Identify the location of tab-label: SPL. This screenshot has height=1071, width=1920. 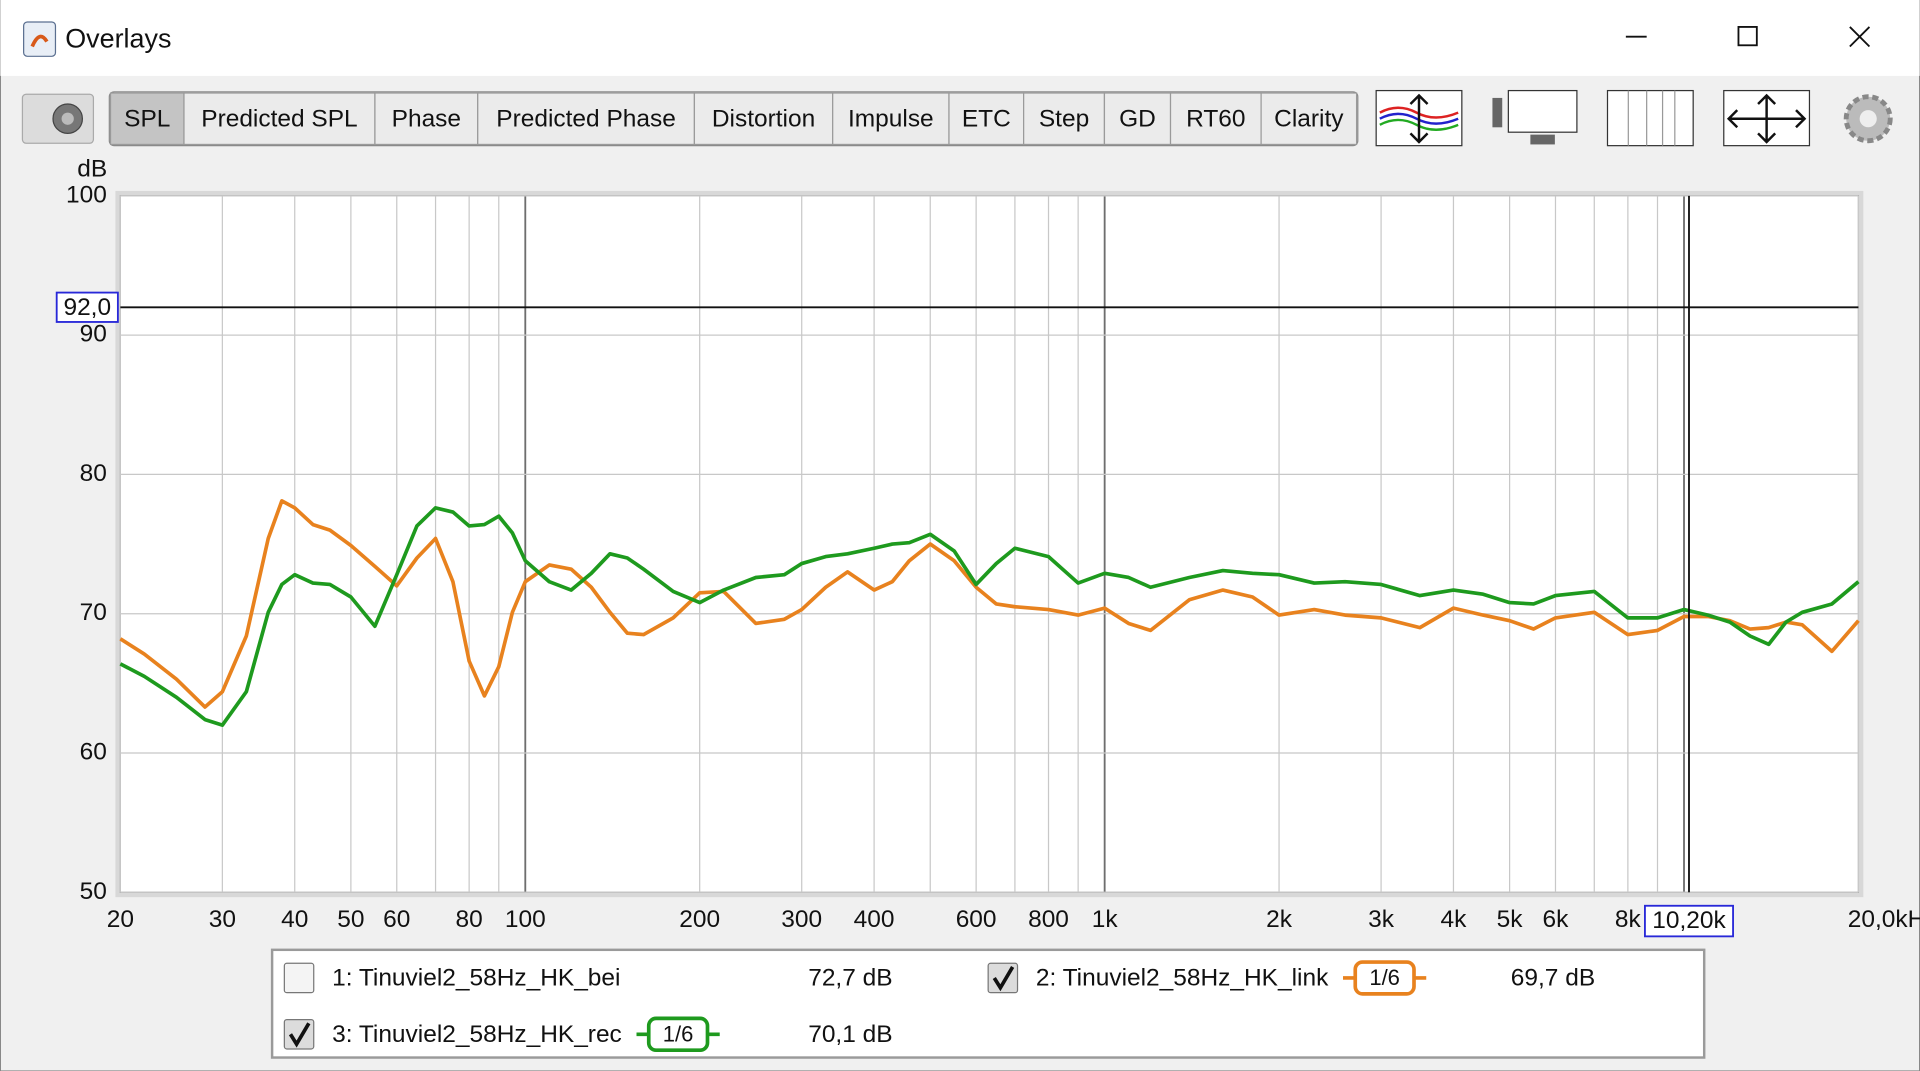
(147, 118).